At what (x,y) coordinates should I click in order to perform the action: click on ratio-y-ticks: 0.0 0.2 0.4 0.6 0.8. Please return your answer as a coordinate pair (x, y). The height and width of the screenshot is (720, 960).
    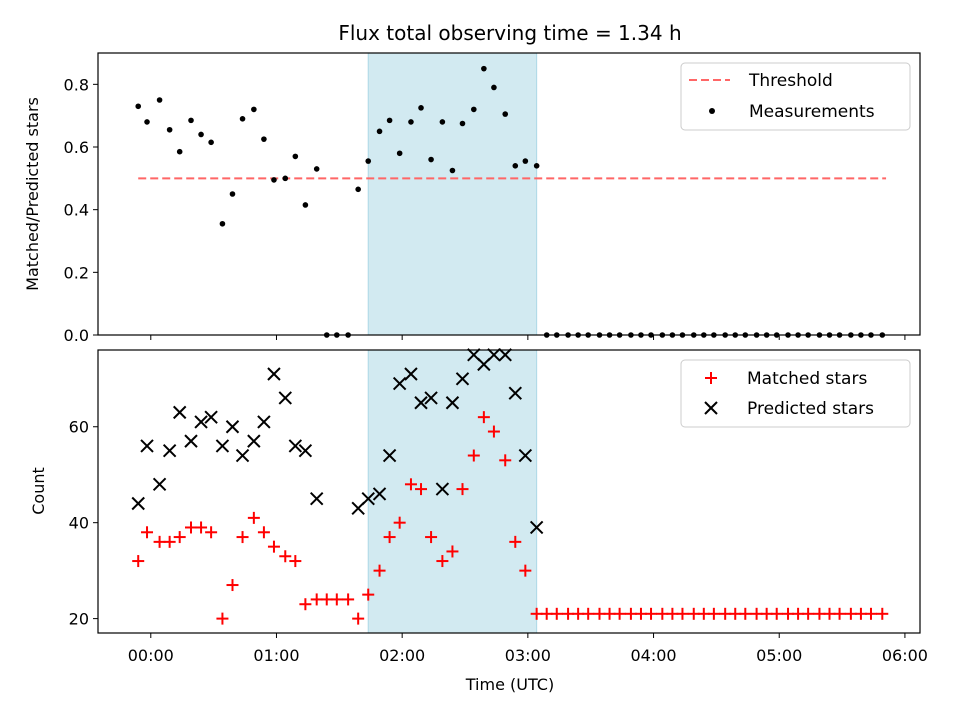
    Looking at the image, I should click on (81, 210).